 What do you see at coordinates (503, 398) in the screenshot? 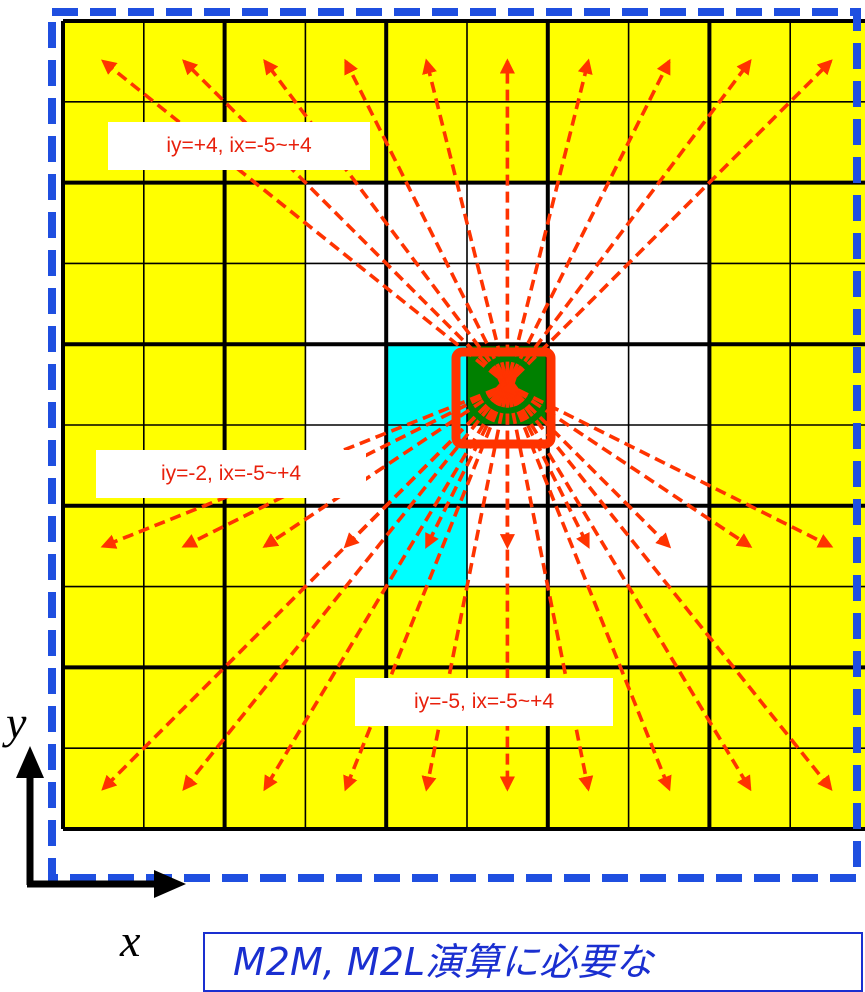
I see `source-cell-highlight` at bounding box center [503, 398].